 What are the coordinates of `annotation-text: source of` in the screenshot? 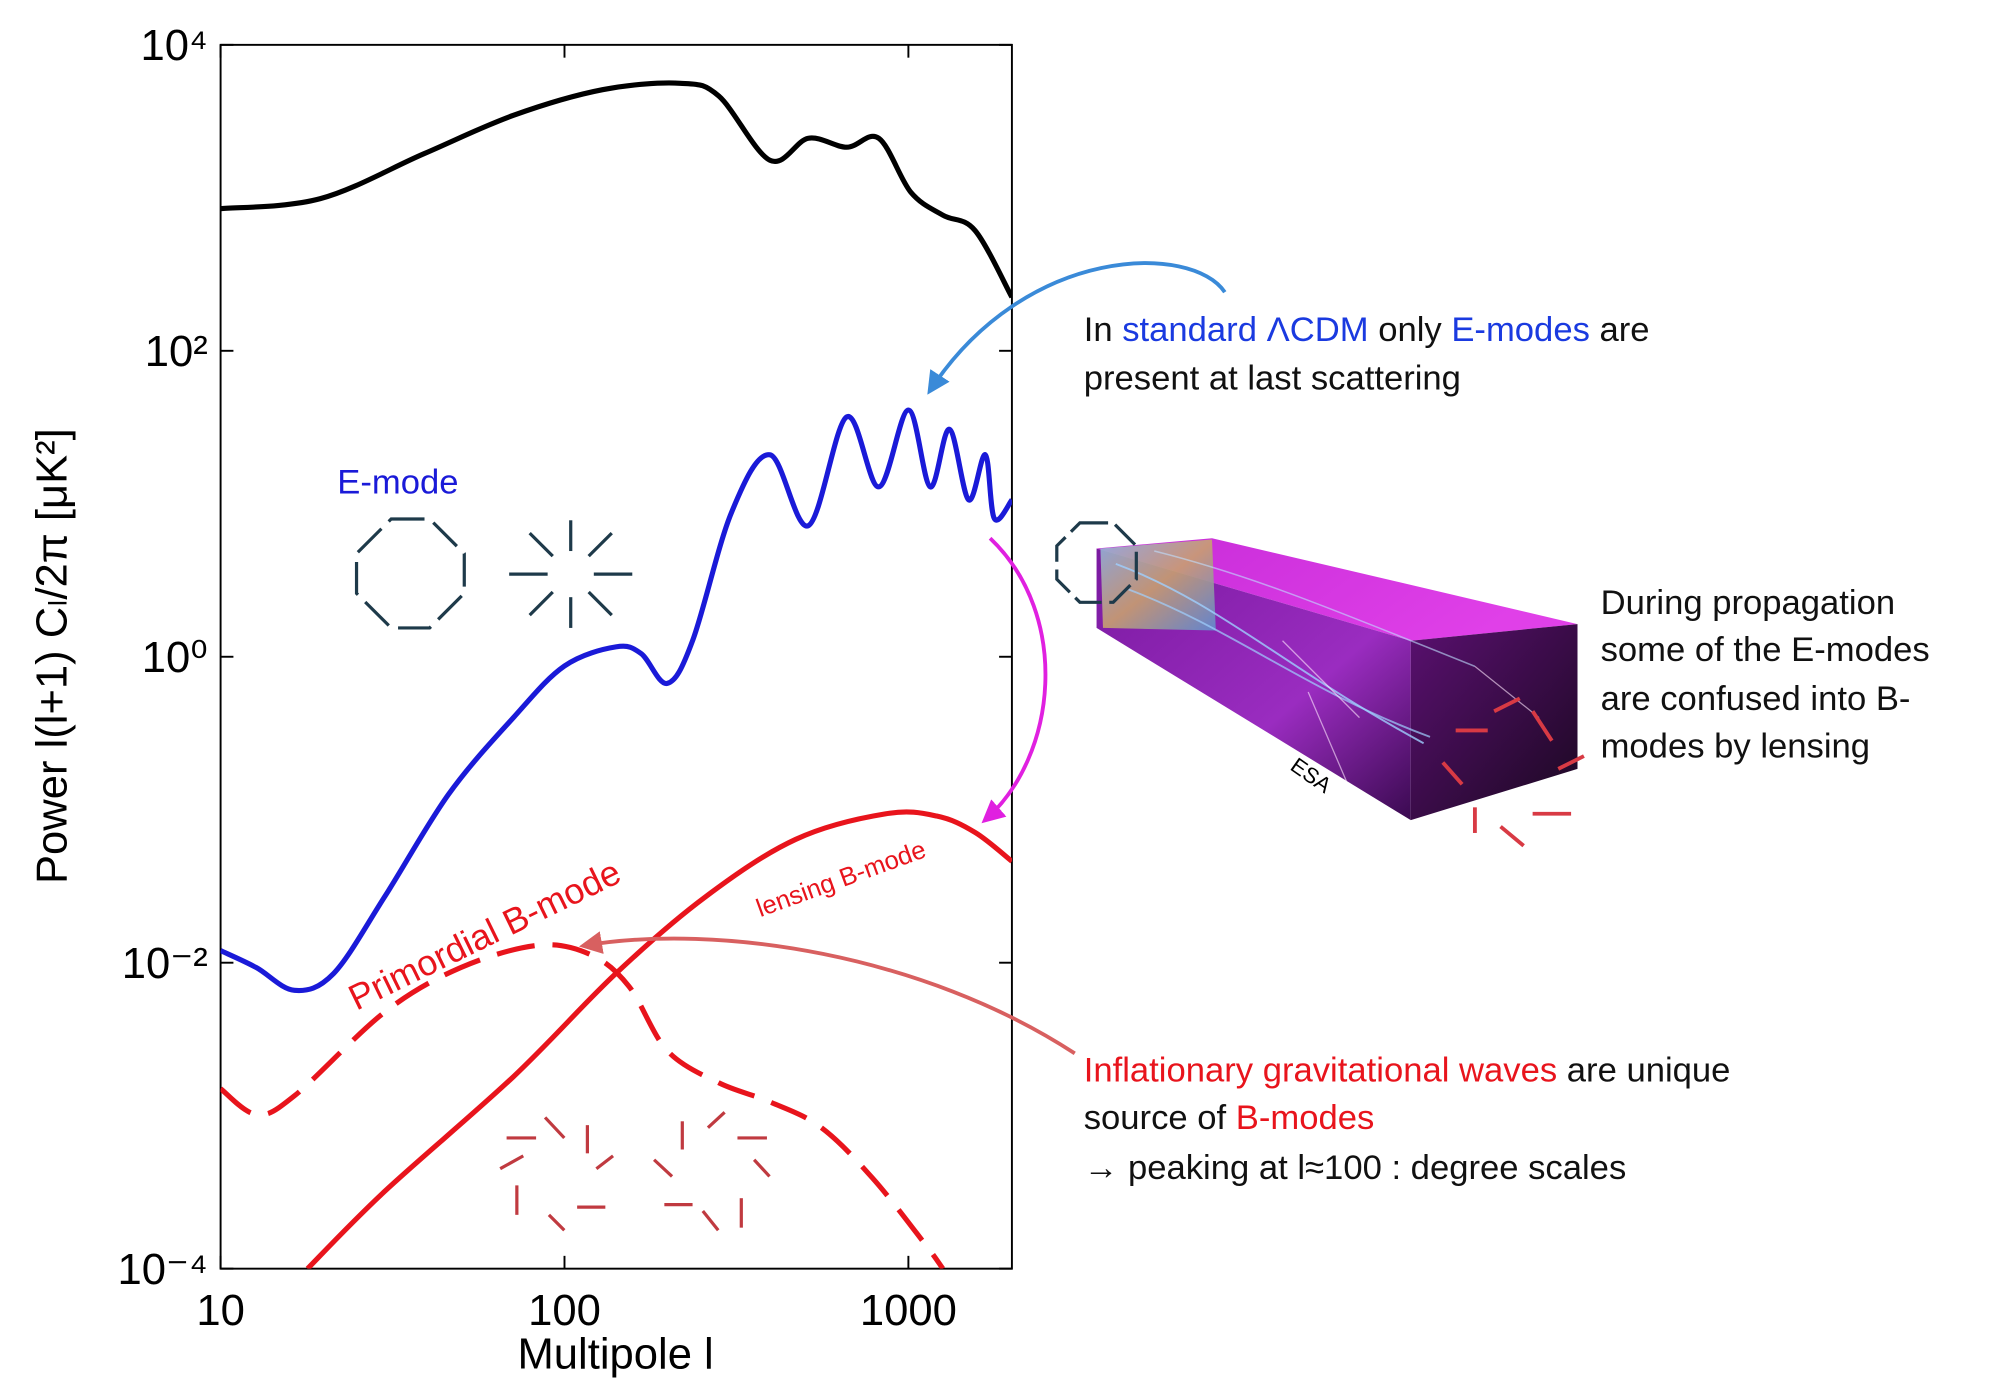 It's located at (1160, 1118).